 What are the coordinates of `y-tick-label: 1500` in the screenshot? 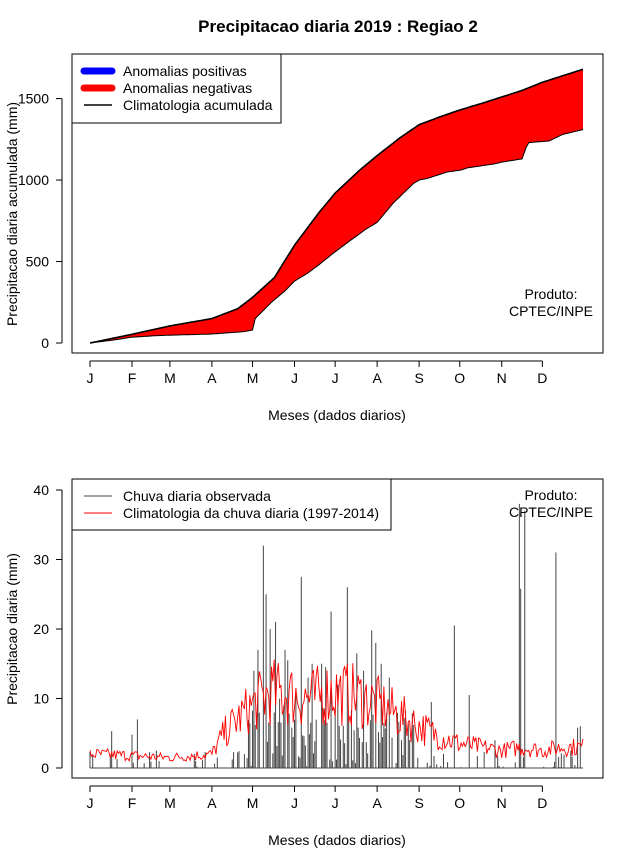 It's located at (33, 99).